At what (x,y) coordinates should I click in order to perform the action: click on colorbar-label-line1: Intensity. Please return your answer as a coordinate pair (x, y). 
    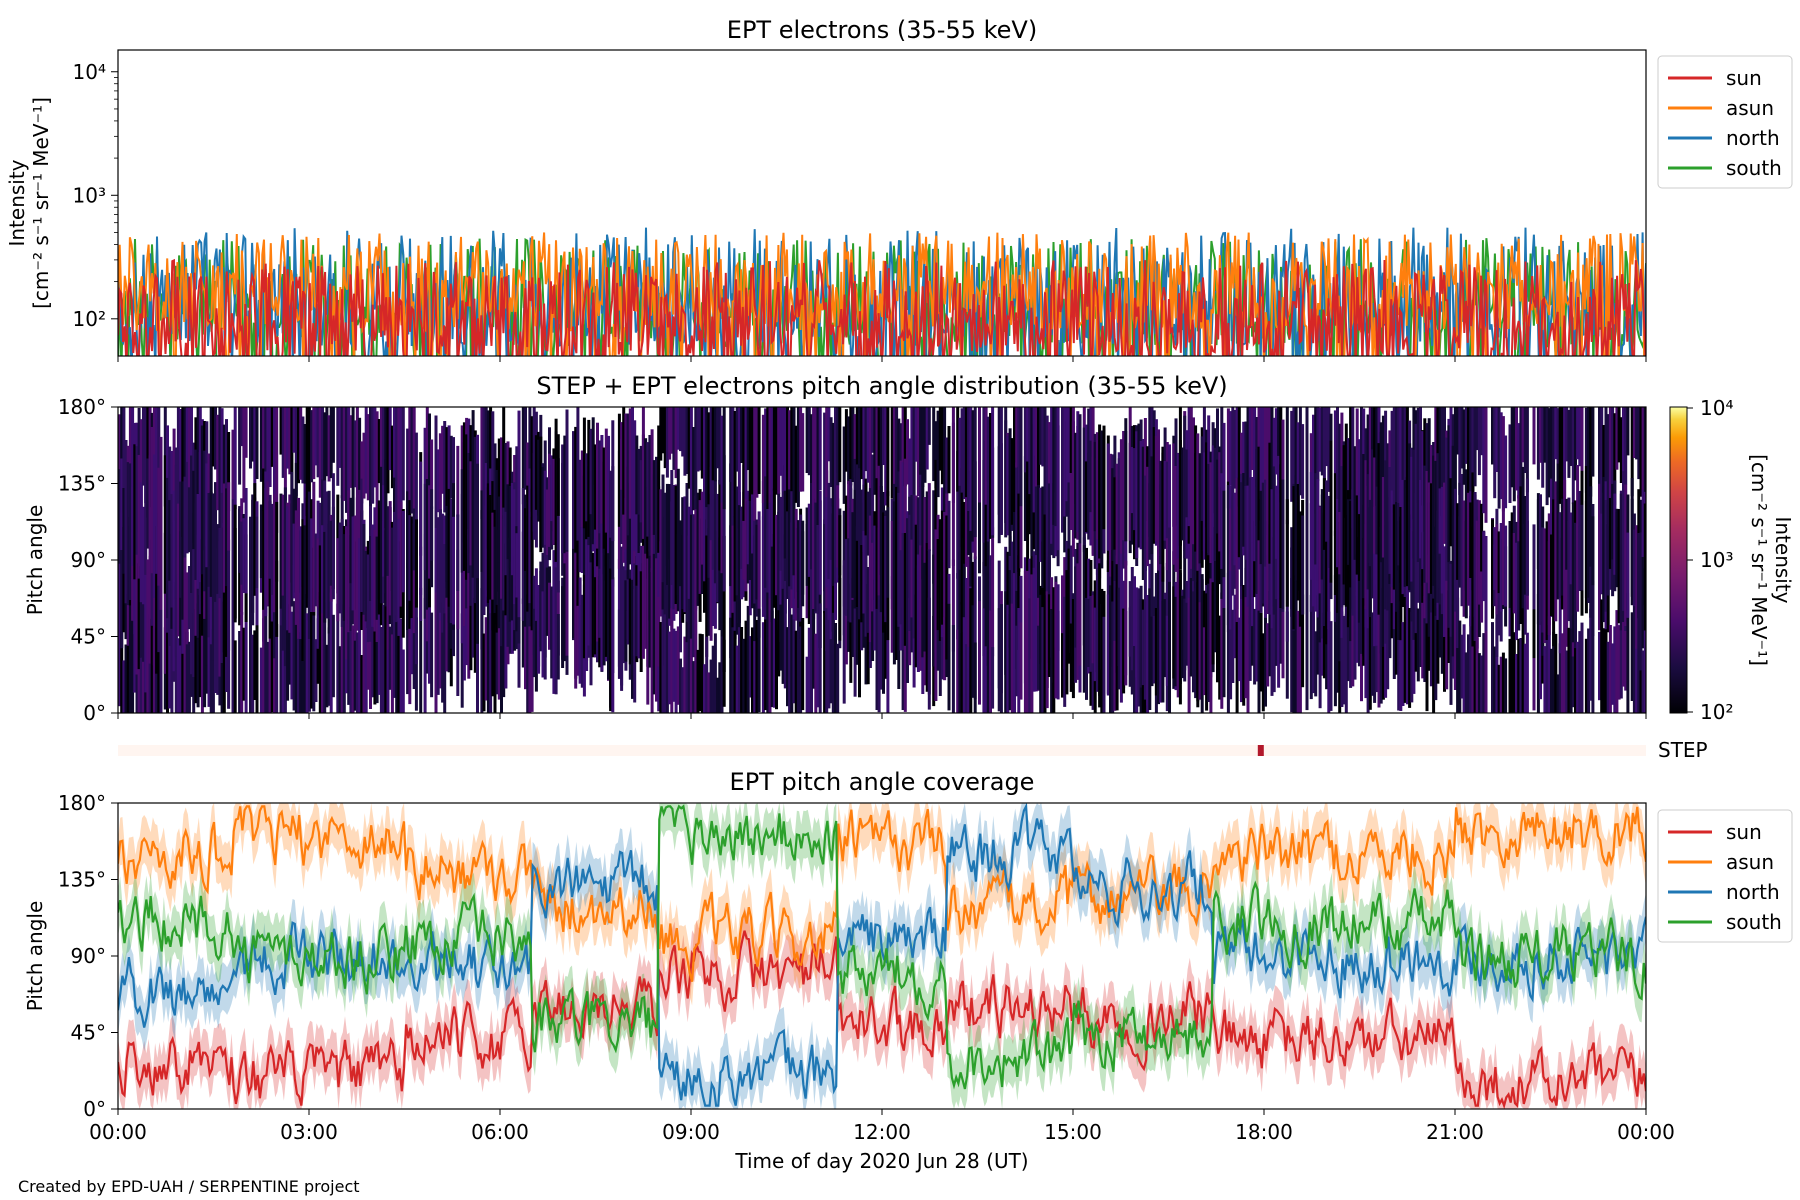
    Looking at the image, I should click on (1783, 559).